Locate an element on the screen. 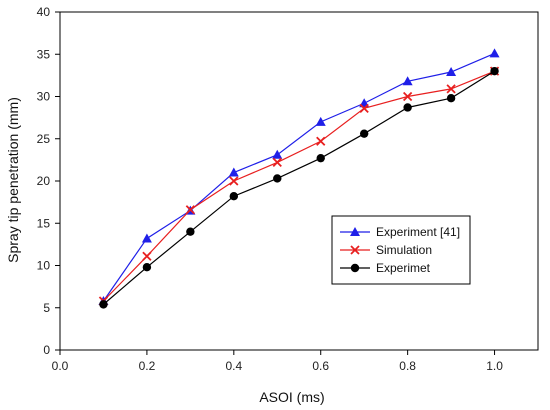 This screenshot has width=550, height=410. y-tick-label: 35 is located at coordinates (44, 54).